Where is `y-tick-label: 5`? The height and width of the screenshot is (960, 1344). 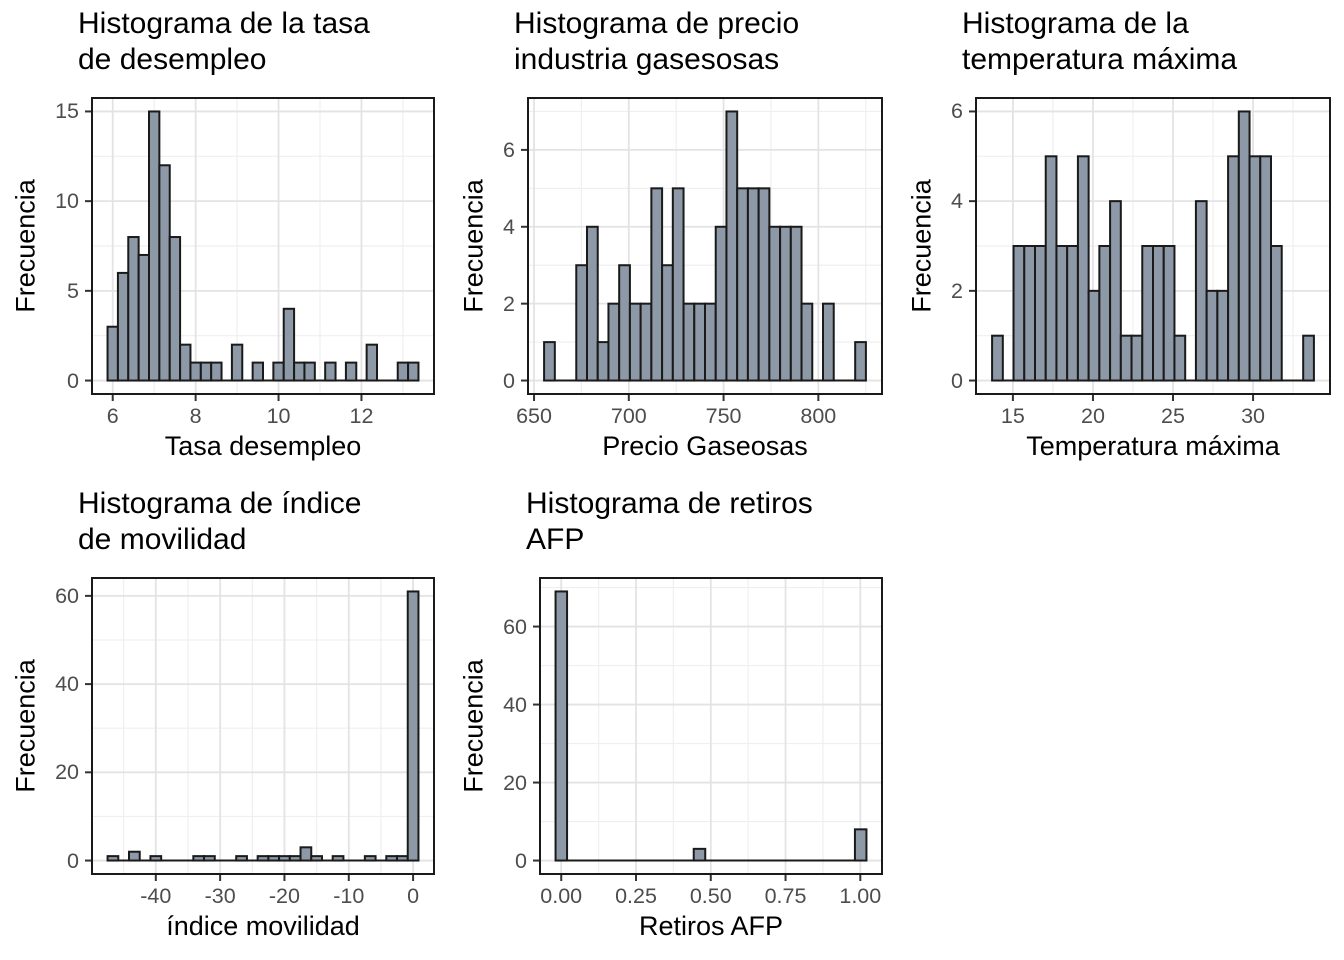
y-tick-label: 5 is located at coordinates (73, 290).